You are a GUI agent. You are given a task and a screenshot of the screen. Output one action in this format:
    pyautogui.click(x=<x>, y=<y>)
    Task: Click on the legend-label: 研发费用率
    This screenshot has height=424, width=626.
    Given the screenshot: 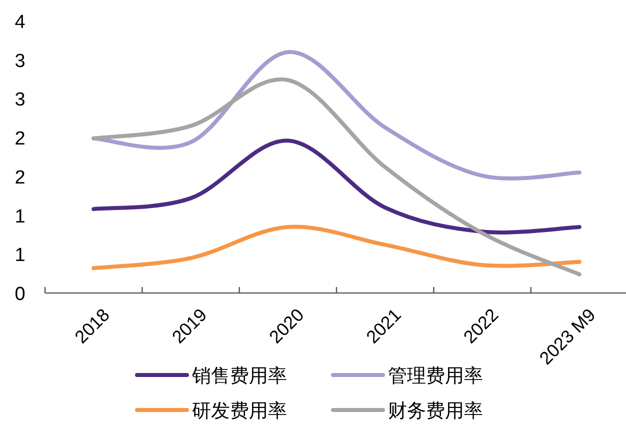 What is the action you would take?
    pyautogui.click(x=239, y=411)
    